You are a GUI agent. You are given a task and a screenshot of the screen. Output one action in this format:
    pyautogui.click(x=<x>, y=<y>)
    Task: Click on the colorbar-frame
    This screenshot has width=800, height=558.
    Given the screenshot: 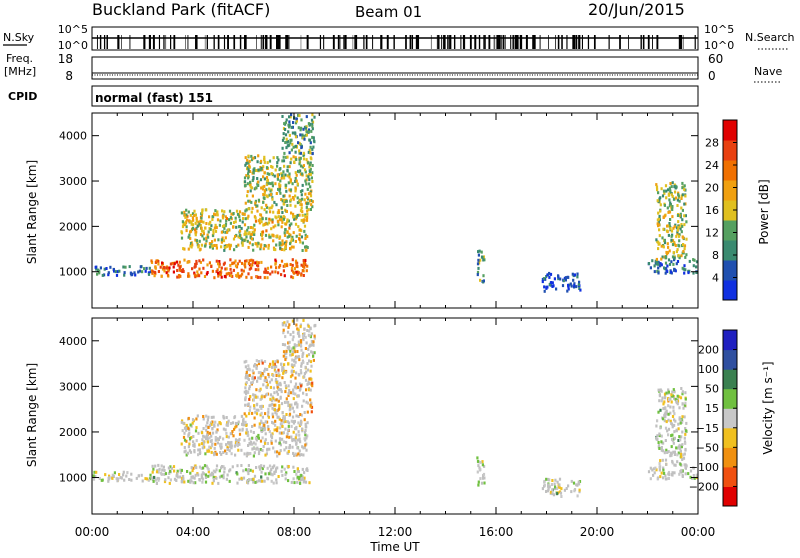 What is the action you would take?
    pyautogui.click(x=730, y=418)
    